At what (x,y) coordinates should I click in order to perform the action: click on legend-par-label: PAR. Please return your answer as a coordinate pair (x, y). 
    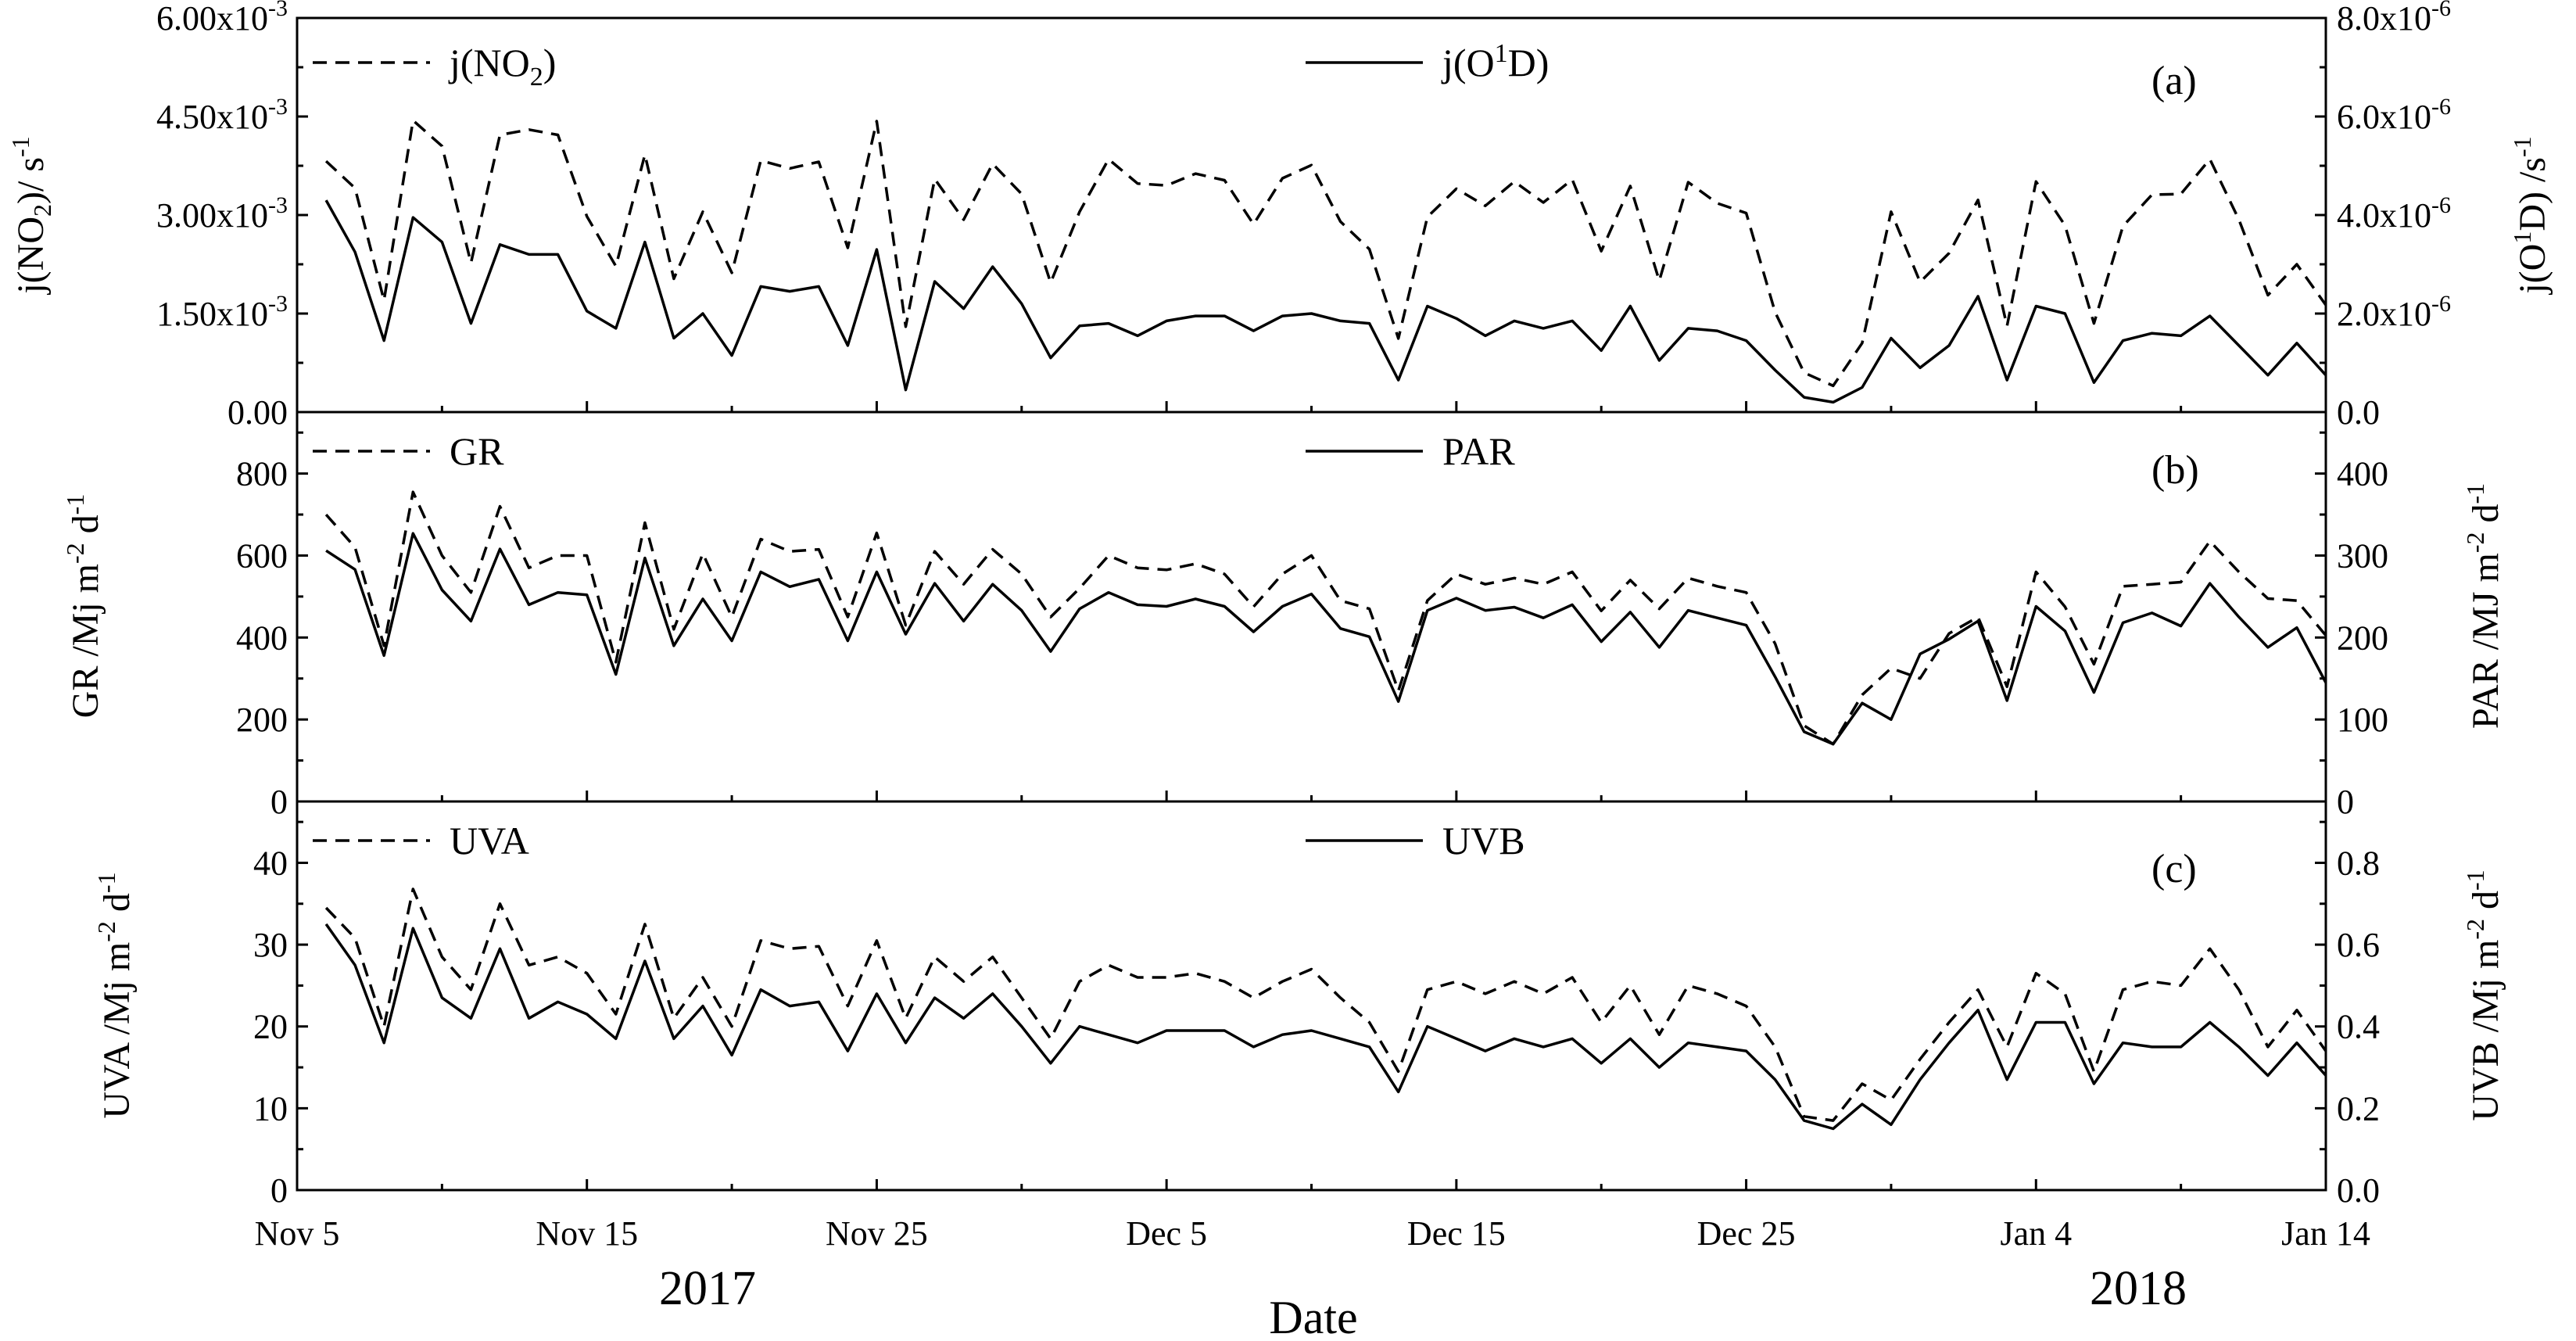
    Looking at the image, I should click on (1478, 451).